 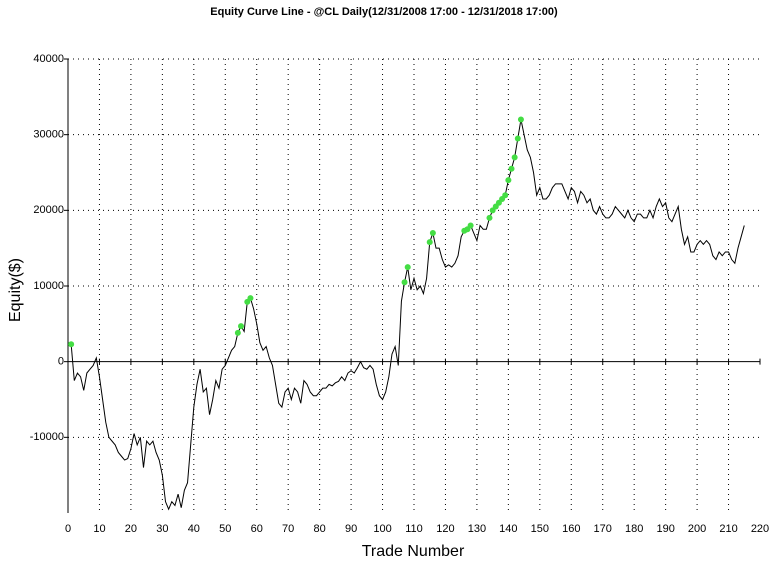 What do you see at coordinates (162, 529) in the screenshot?
I see `x-tick-label: 30` at bounding box center [162, 529].